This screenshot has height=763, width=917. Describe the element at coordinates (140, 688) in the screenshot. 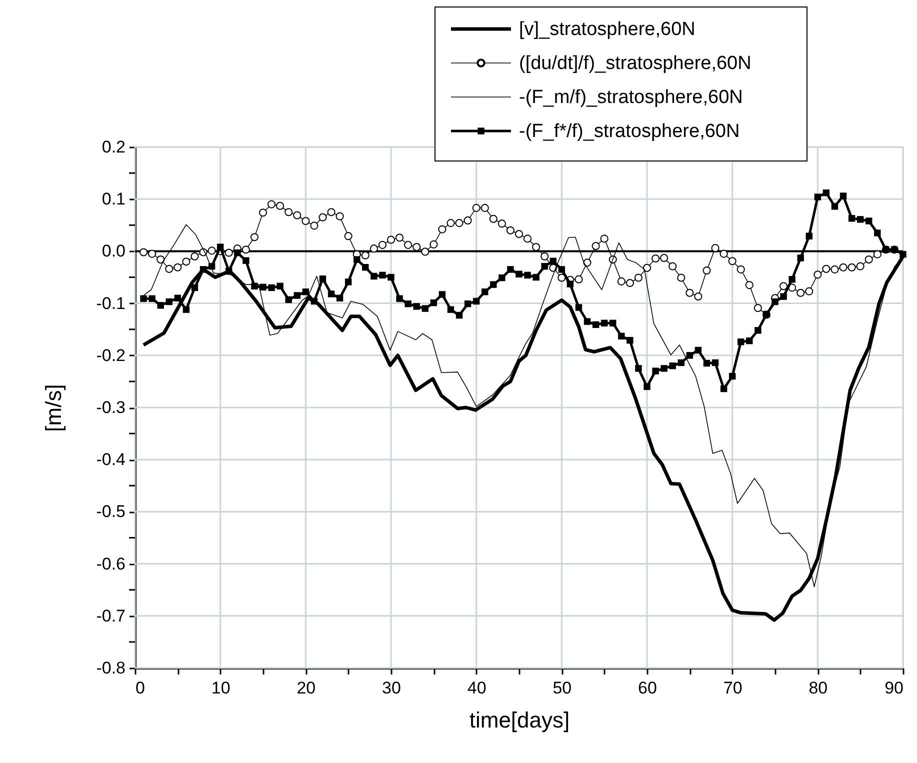

I see `x-tick-label: 0` at that location.